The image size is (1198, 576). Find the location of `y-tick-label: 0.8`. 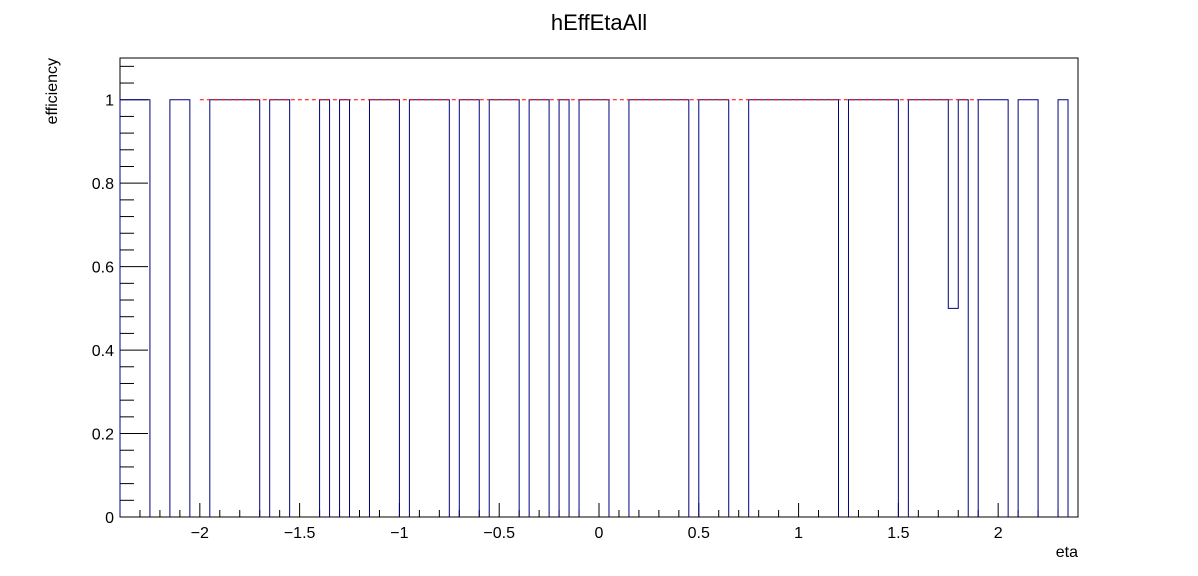

y-tick-label: 0.8 is located at coordinates (103, 184).